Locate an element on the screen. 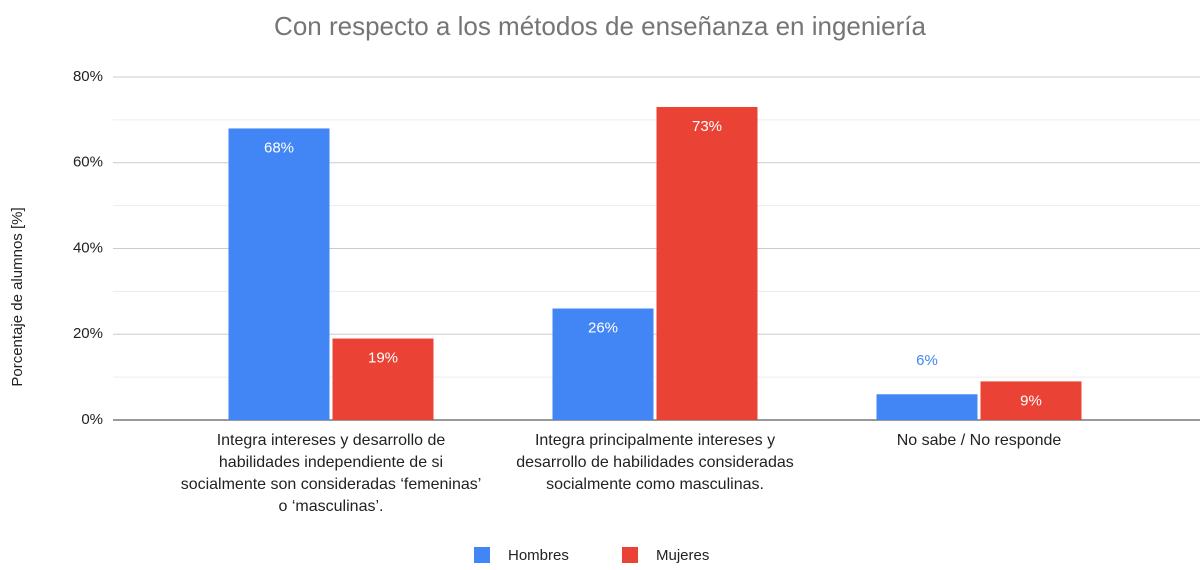 The image size is (1200, 570). value-label: 19% is located at coordinates (383, 358).